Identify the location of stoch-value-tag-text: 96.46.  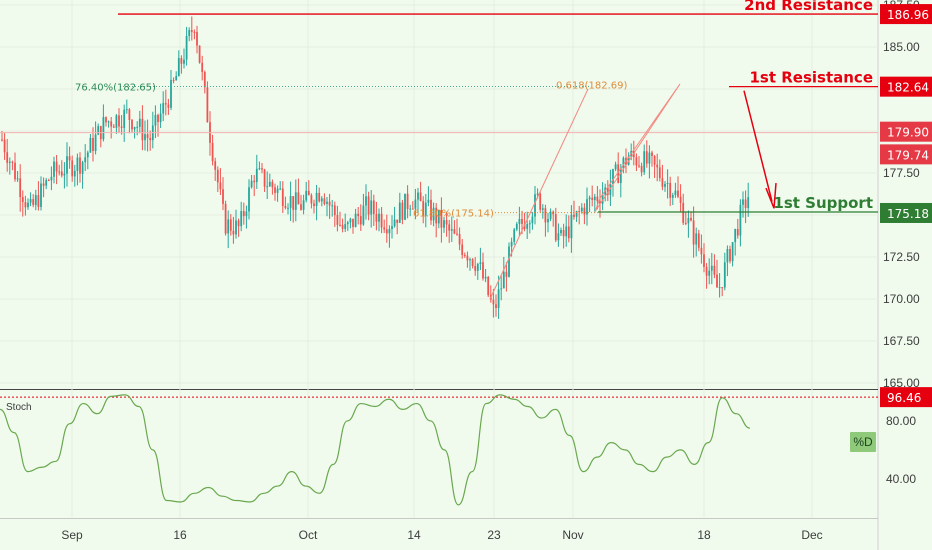
(904, 398).